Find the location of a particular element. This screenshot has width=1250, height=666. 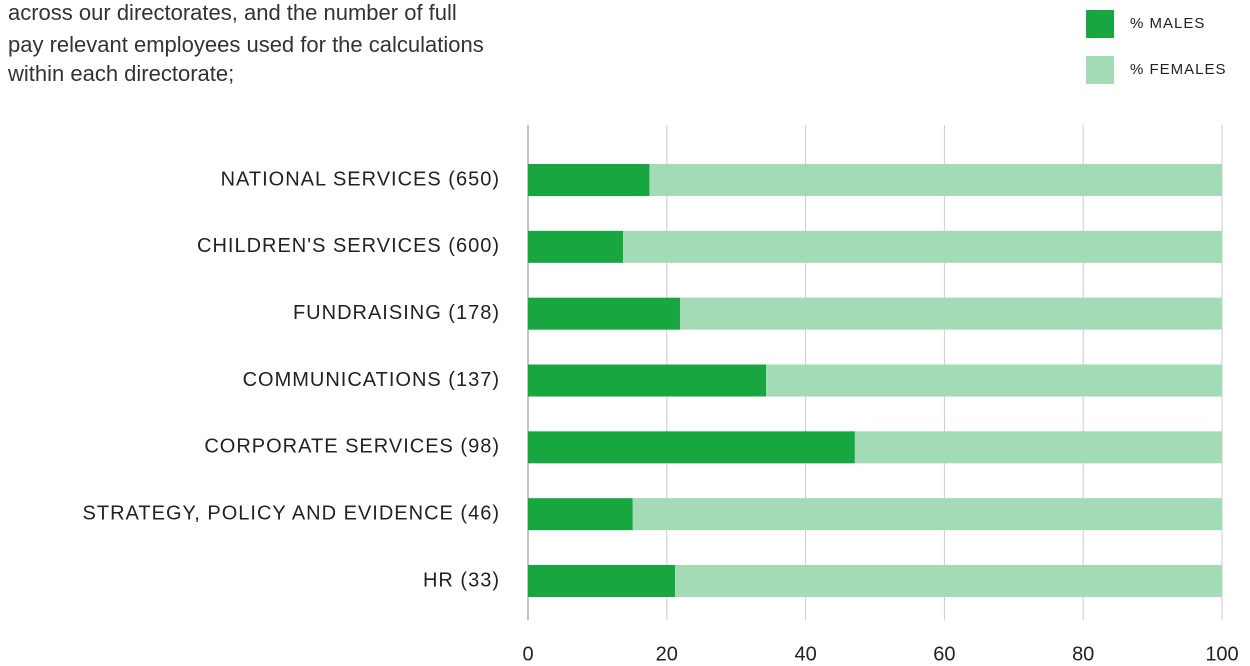

category-label: CORPORATE SERVICES (98) is located at coordinates (352, 447).